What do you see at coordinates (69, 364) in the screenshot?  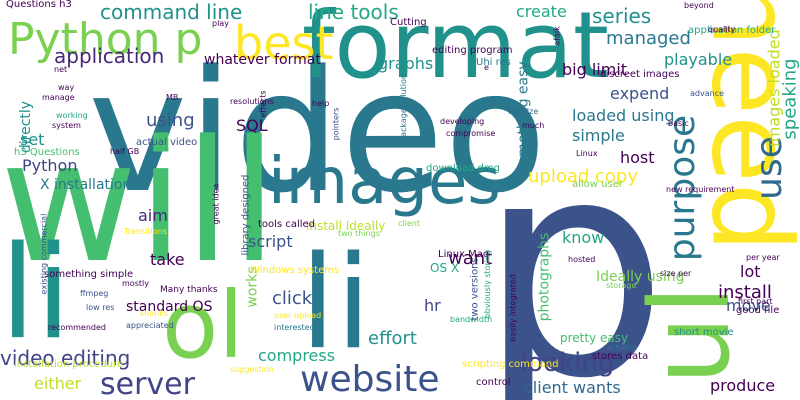 I see `cloud-word: installation procedure` at bounding box center [69, 364].